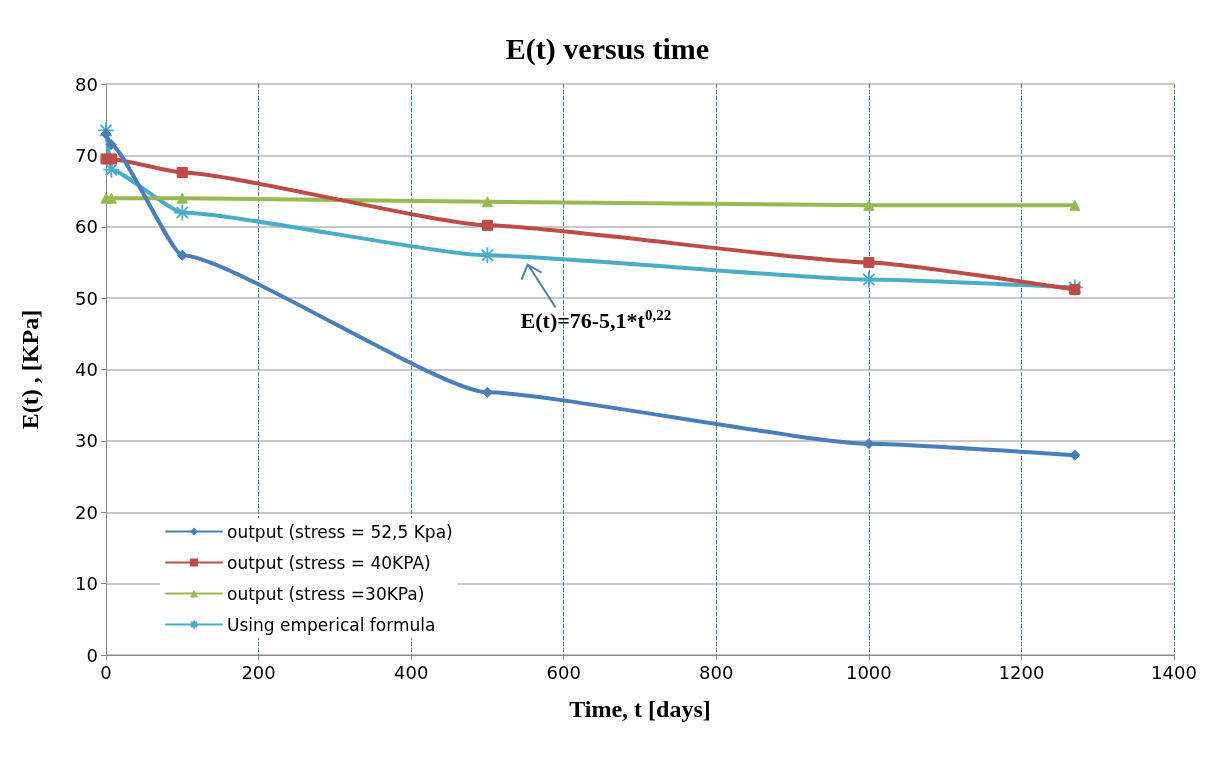 The image size is (1215, 758). I want to click on x-tick-label: 1000, so click(868, 672).